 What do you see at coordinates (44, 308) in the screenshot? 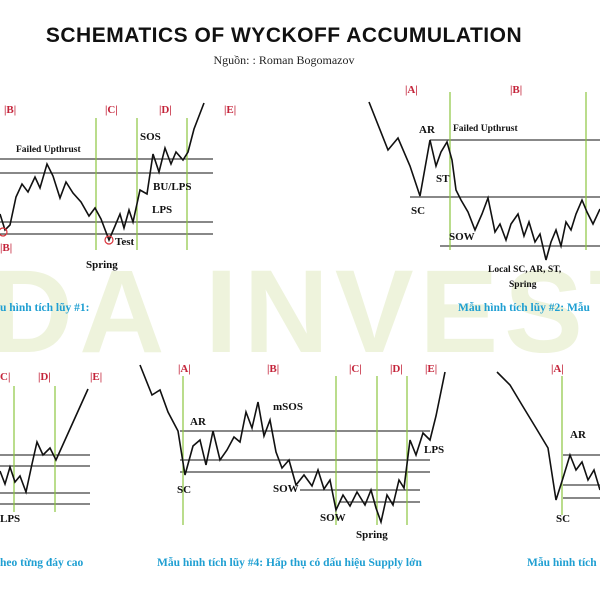
I see `schematic-1-caption: u hình tích lũy #1:` at bounding box center [44, 308].